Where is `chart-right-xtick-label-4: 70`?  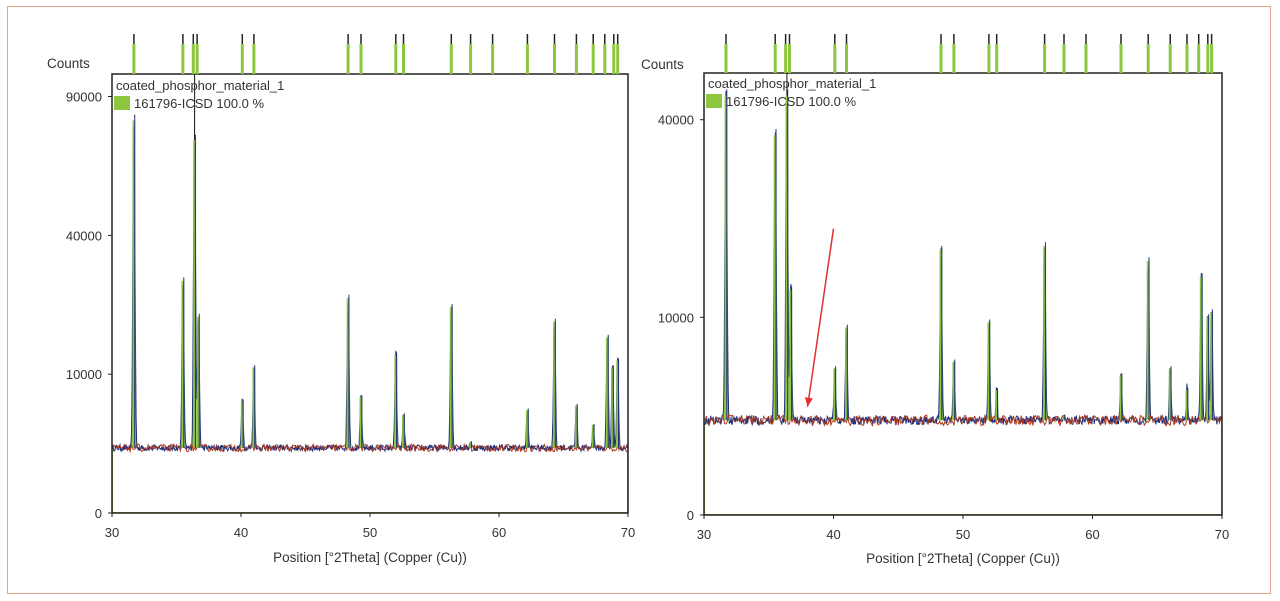
chart-right-xtick-label-4: 70 is located at coordinates (1222, 534).